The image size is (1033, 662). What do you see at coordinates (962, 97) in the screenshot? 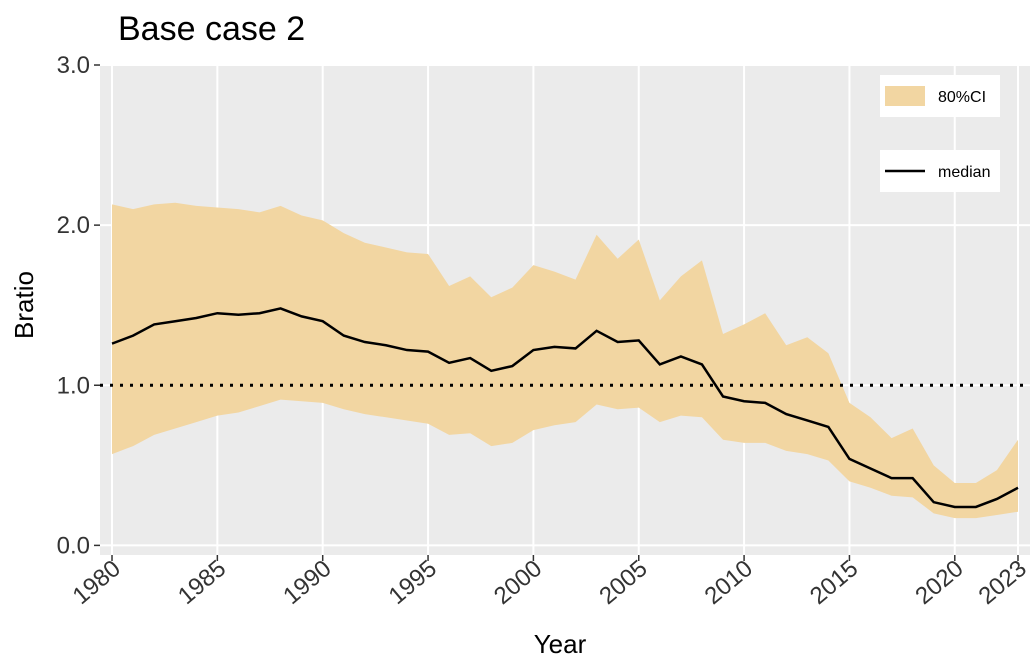
I see `legend-label: 80%CI` at bounding box center [962, 97].